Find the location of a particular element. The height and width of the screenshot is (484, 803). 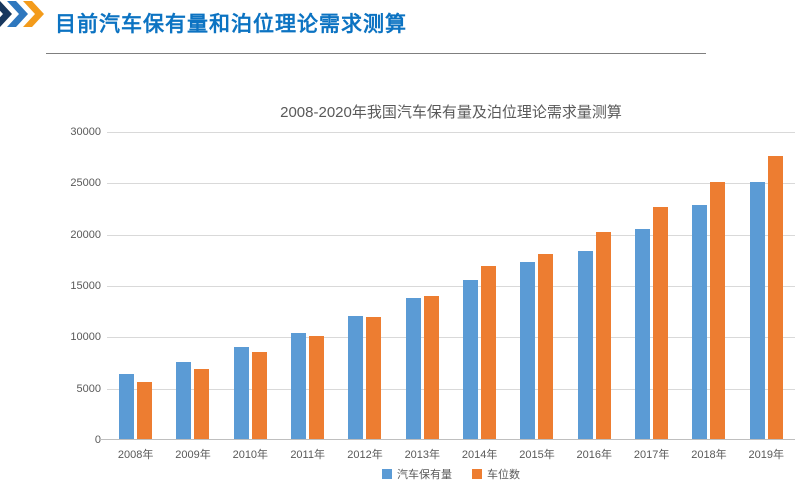

bar-车位数-2019年 is located at coordinates (775, 298).